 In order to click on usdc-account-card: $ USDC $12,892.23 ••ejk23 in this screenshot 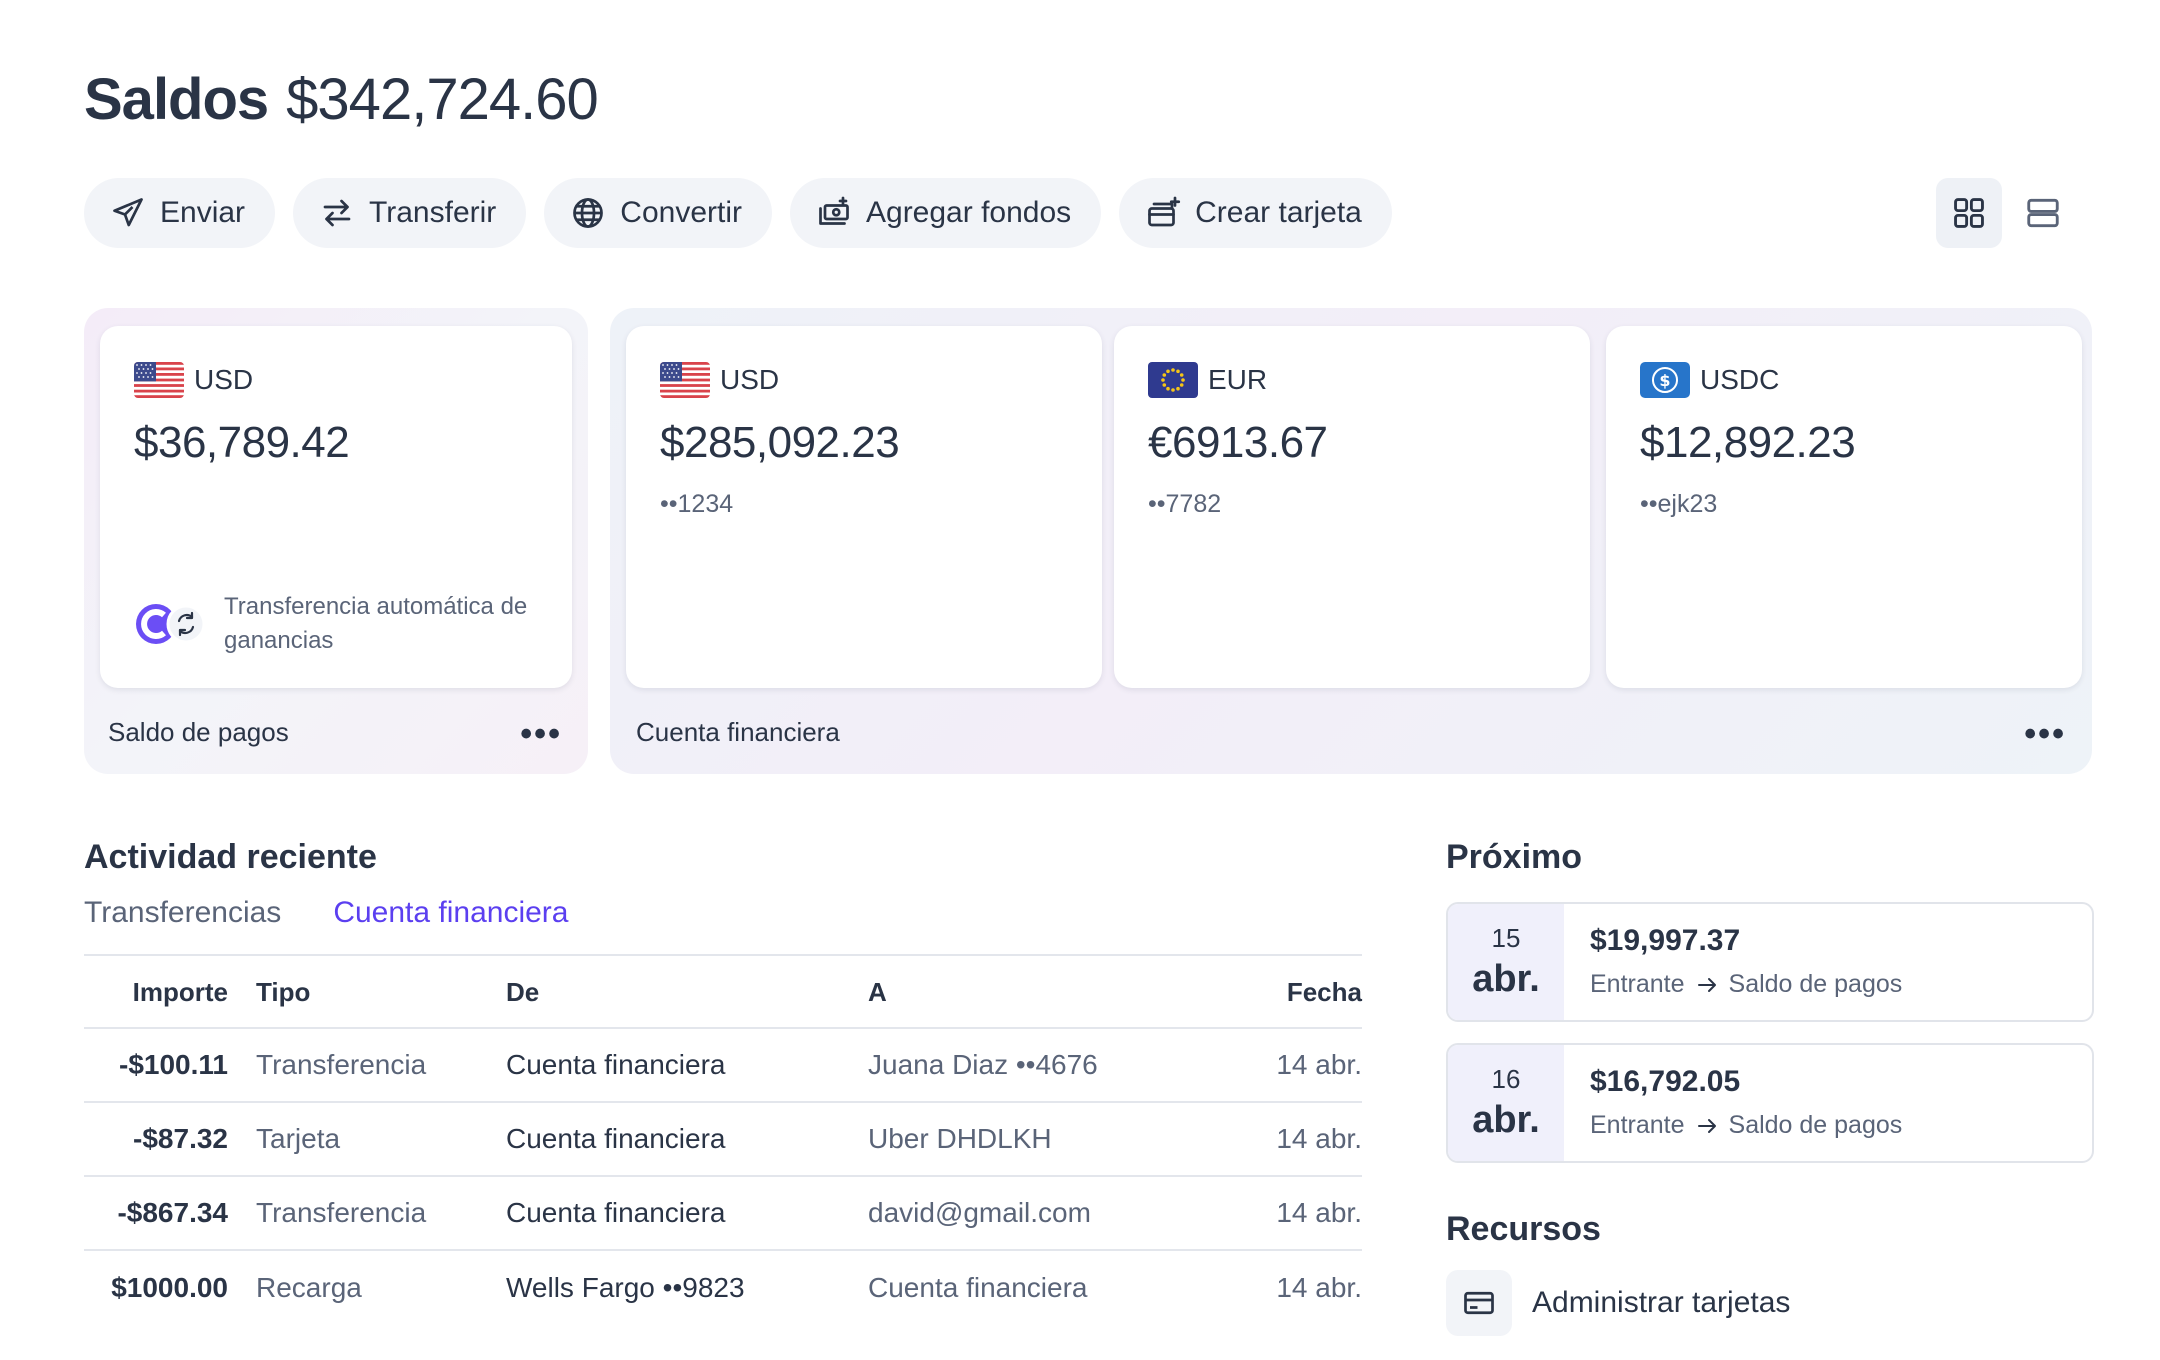, I will do `click(1844, 507)`.